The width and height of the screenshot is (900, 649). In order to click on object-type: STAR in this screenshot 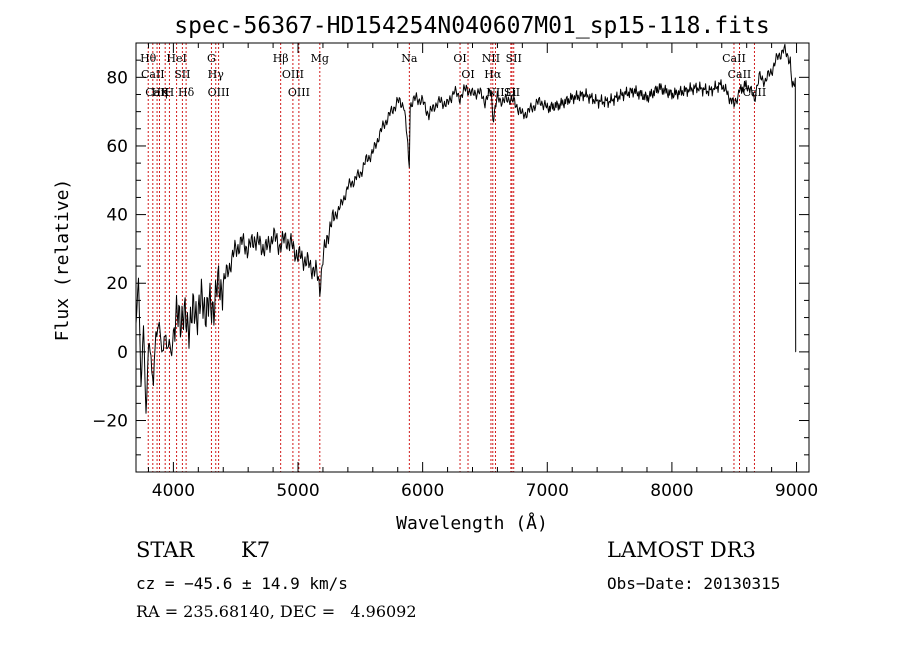, I will do `click(165, 550)`.